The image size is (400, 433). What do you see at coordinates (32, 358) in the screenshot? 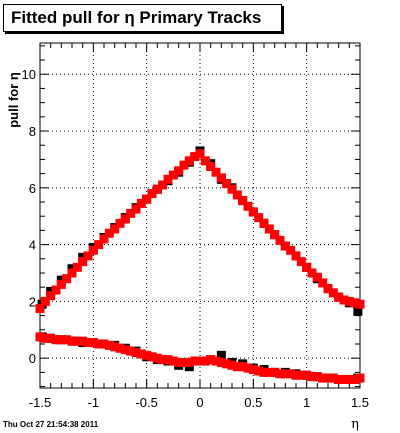
I see `y-tick-label: 0` at bounding box center [32, 358].